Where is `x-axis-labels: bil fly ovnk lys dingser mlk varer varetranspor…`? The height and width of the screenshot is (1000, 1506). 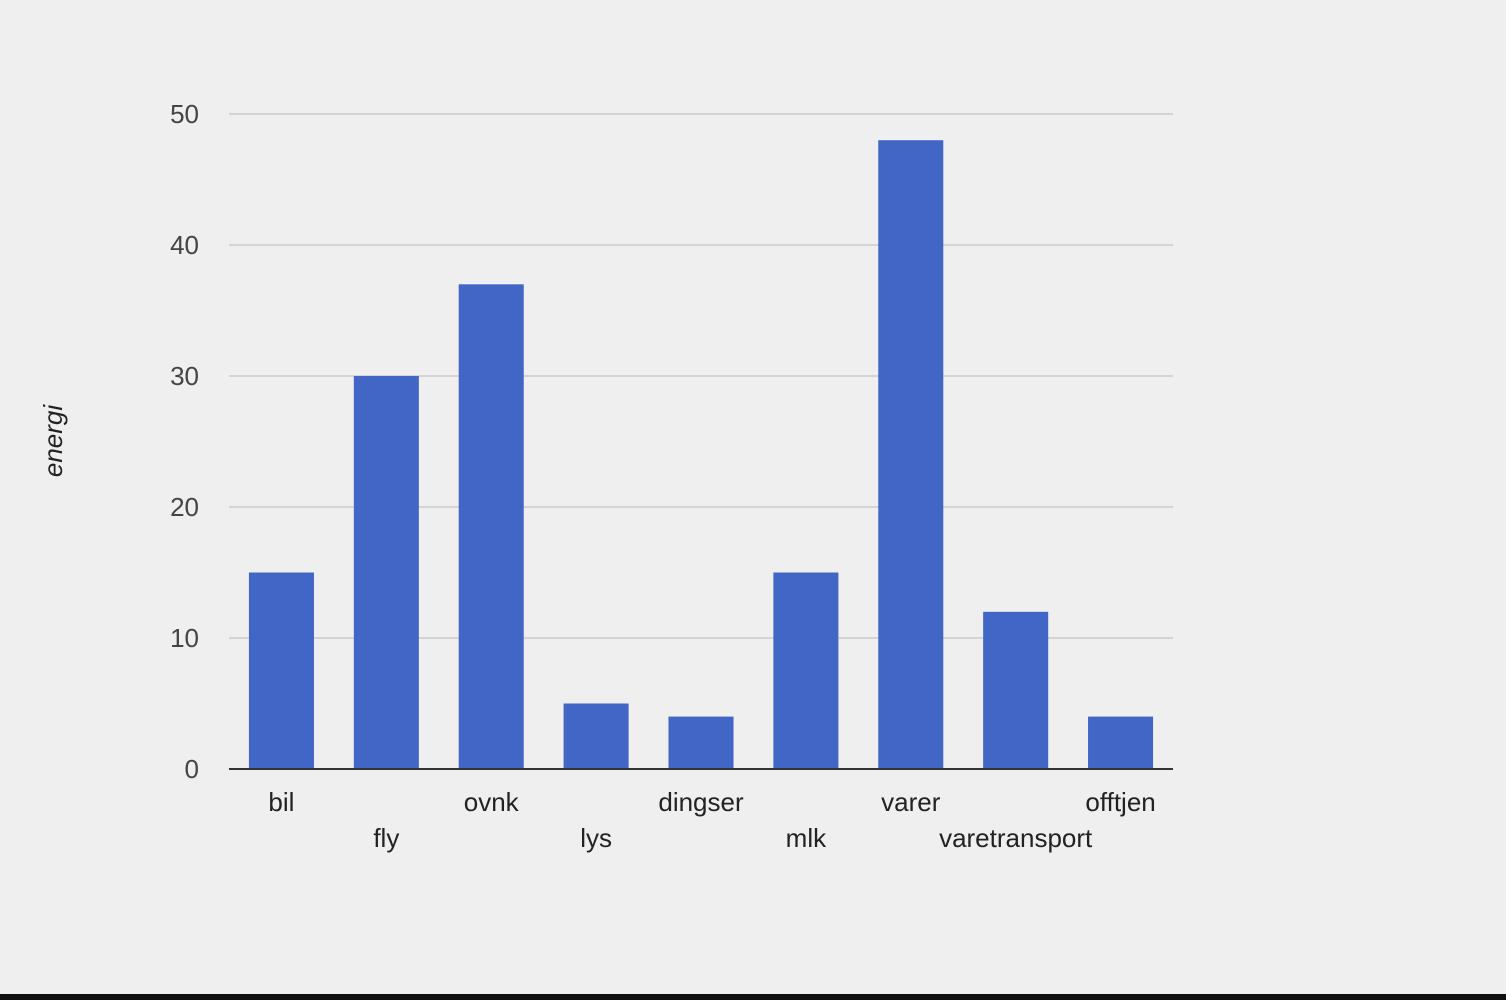 x-axis-labels: bil fly ovnk lys dingser mlk varer varetranspor… is located at coordinates (711, 820).